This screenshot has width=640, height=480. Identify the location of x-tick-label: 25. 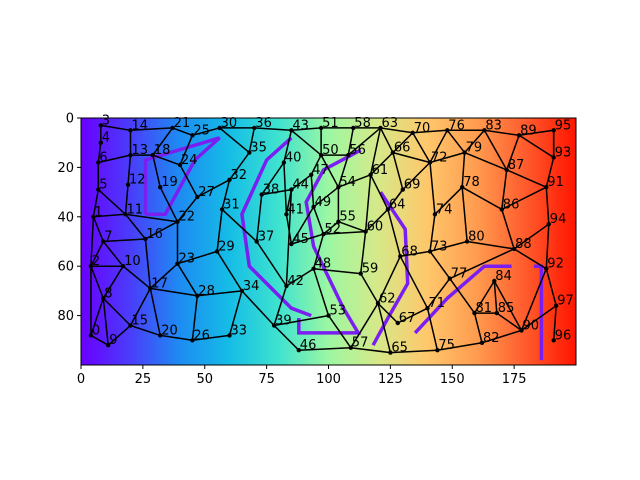
(143, 379).